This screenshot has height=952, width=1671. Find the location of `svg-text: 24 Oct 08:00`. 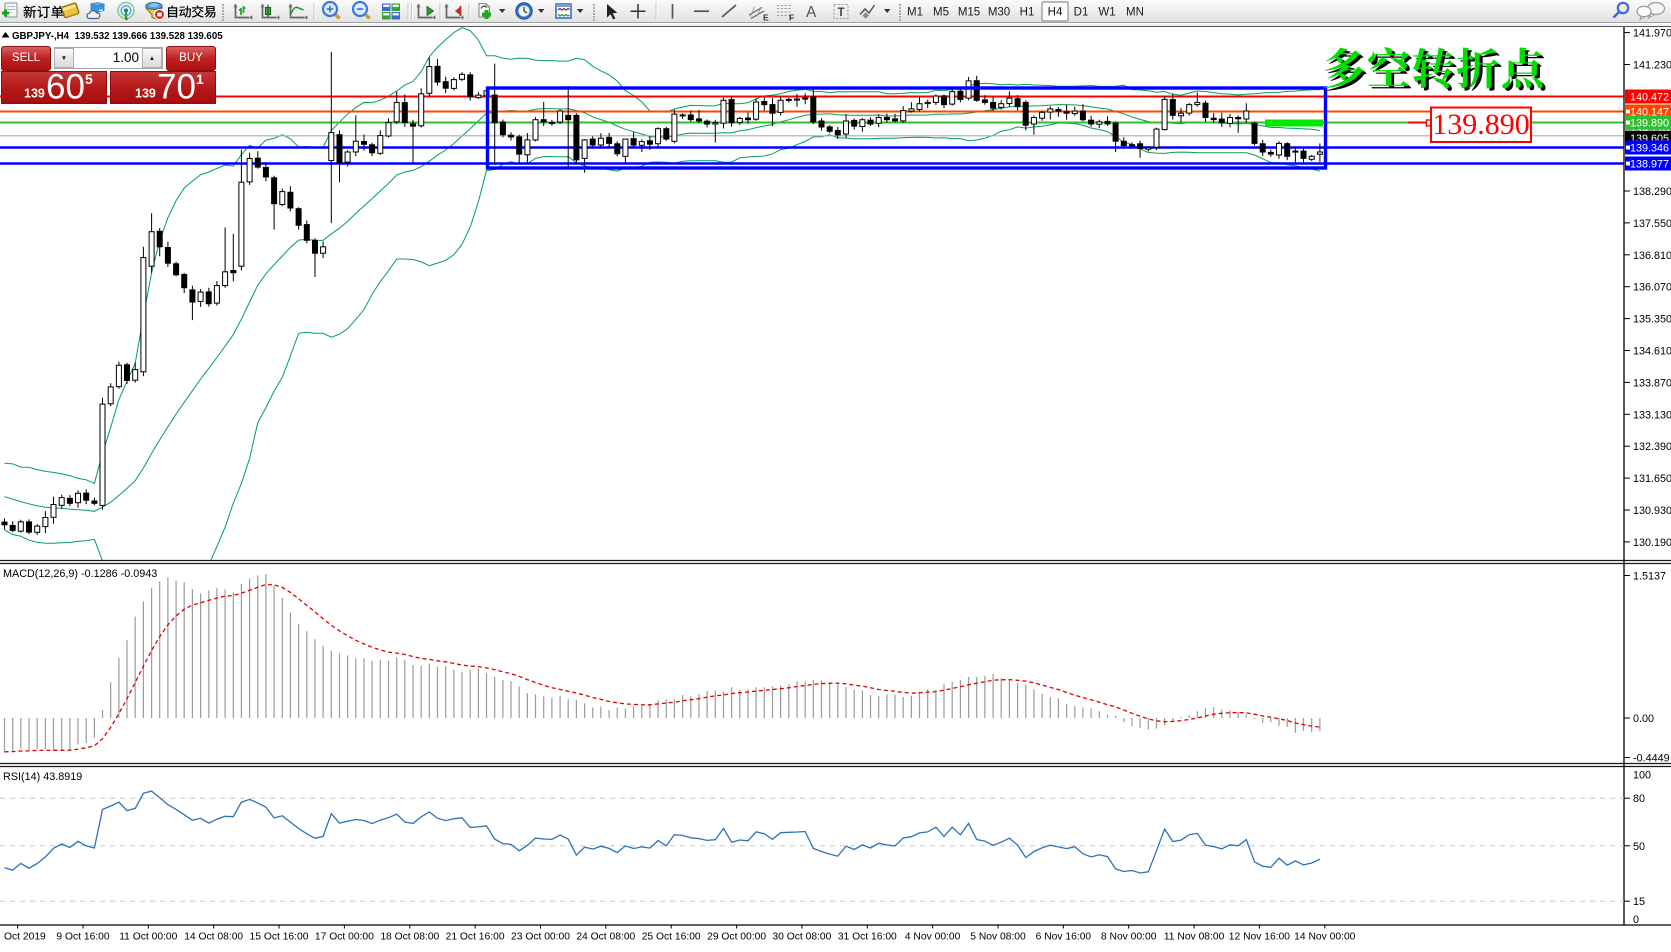

svg-text: 24 Oct 08:00 is located at coordinates (605, 937).